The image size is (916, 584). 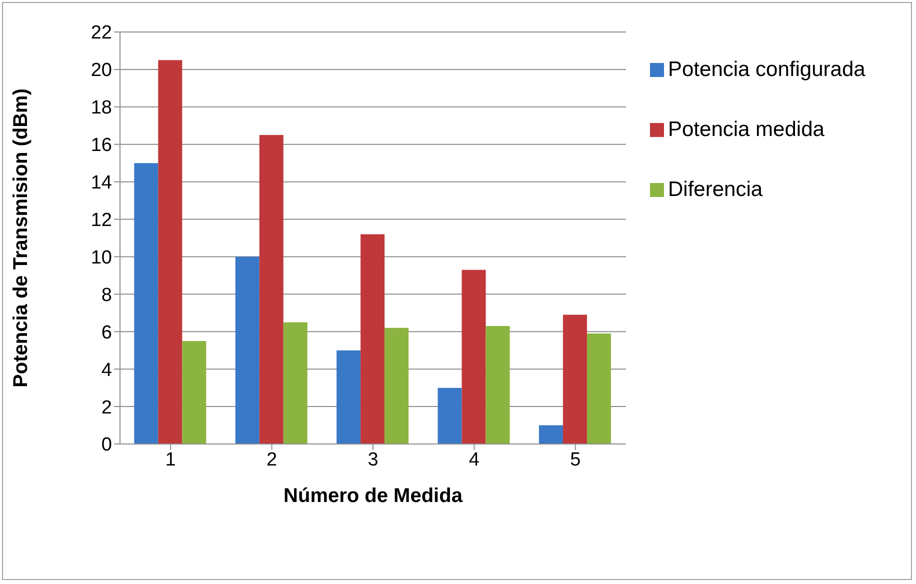 What do you see at coordinates (373, 459) in the screenshot?
I see `x-tick-label: 3` at bounding box center [373, 459].